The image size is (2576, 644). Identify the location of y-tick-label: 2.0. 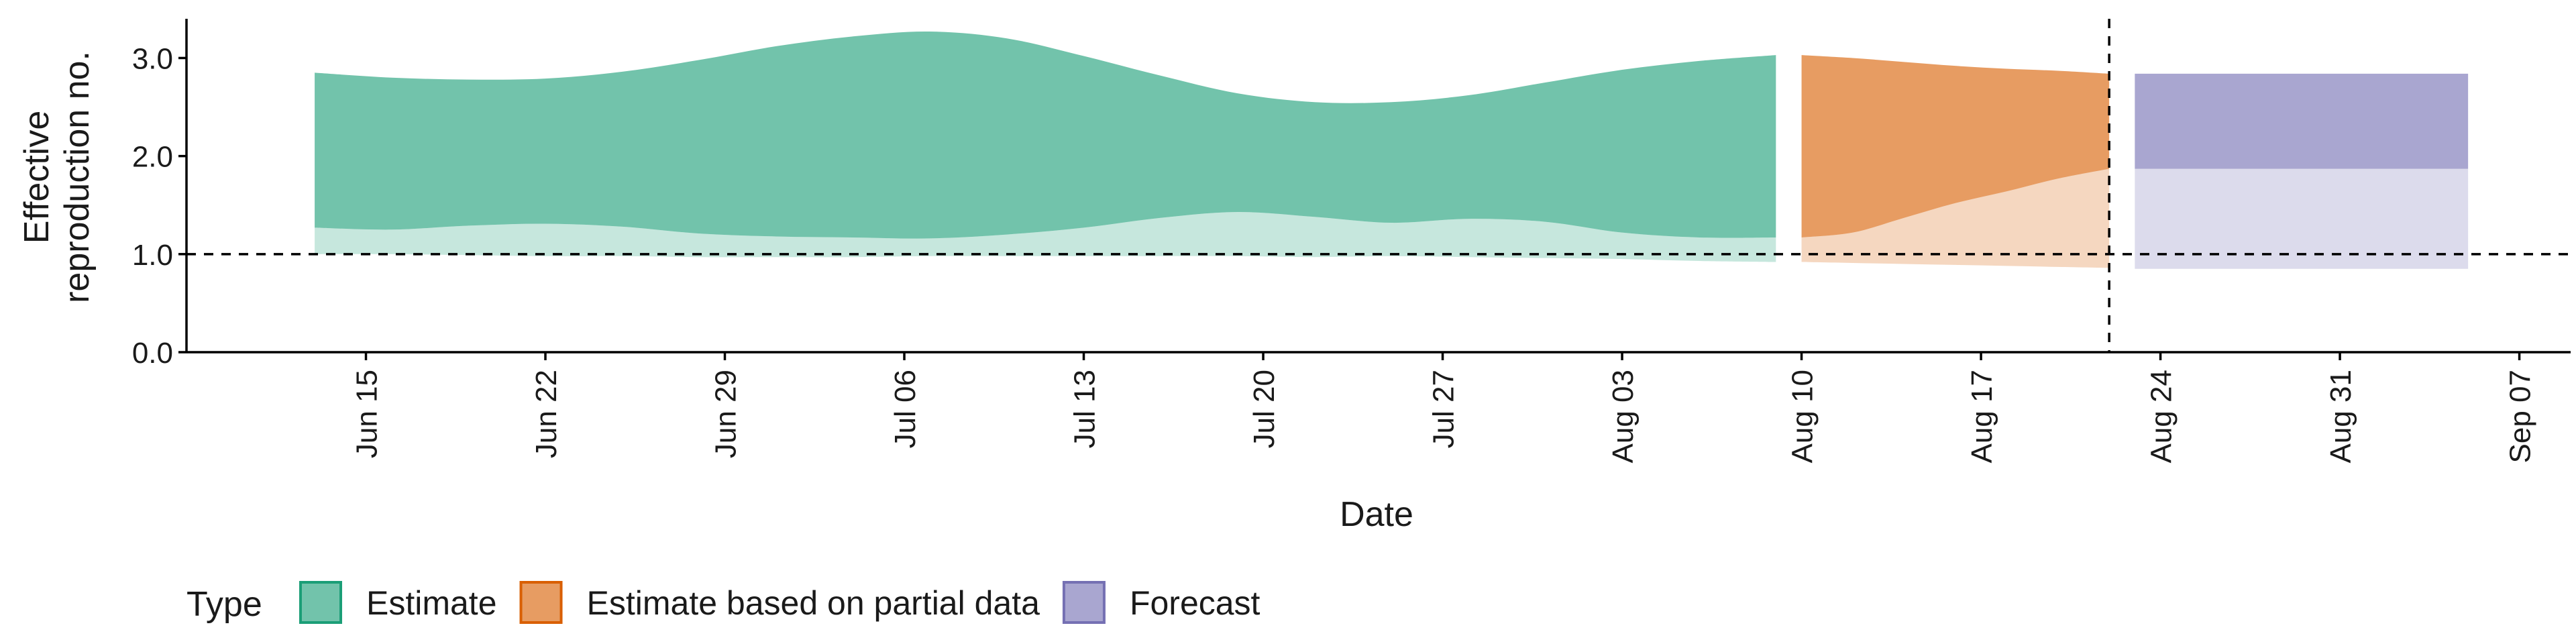
(152, 157).